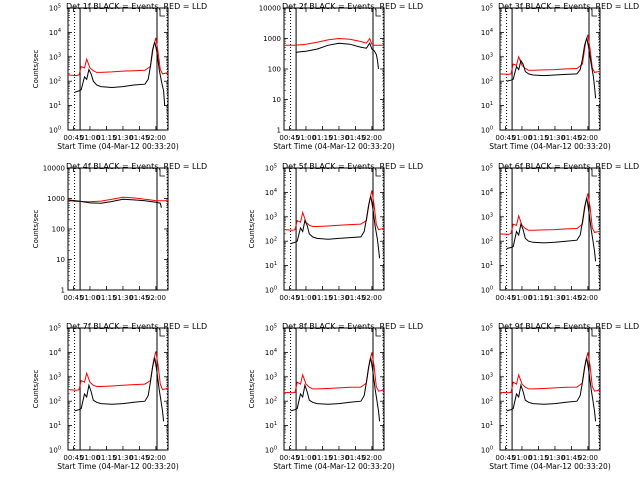 Image resolution: width=640 pixels, height=480 pixels. What do you see at coordinates (568, 6) in the screenshot?
I see `panel-title: Det 3f BLACK = Events, RED = LLD` at bounding box center [568, 6].